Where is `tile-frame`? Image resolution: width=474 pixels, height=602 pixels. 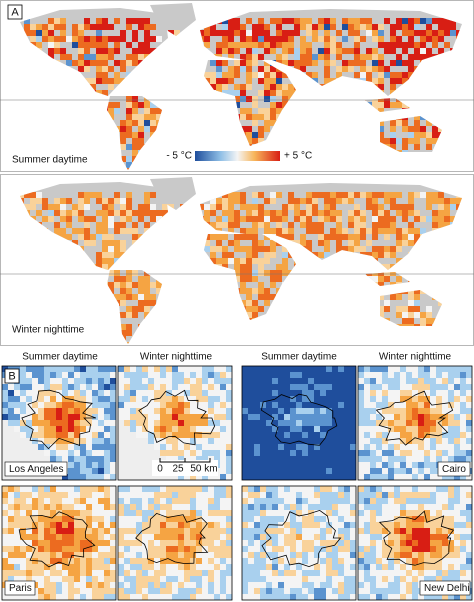
tile-frame is located at coordinates (299, 423).